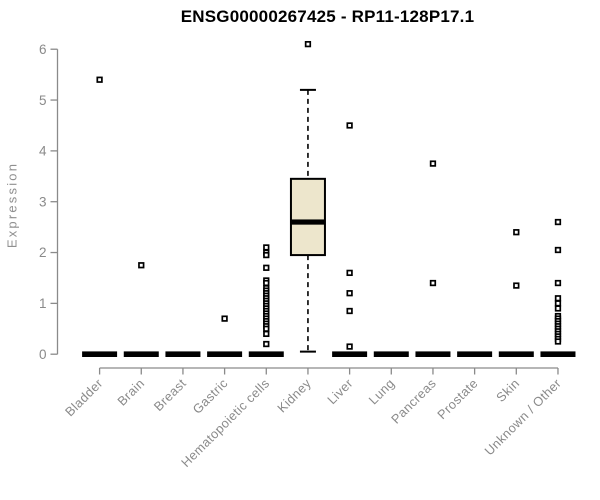 This screenshot has height=500, width=600. Describe the element at coordinates (84, 397) in the screenshot. I see `x-tick-label: Bladder` at that location.